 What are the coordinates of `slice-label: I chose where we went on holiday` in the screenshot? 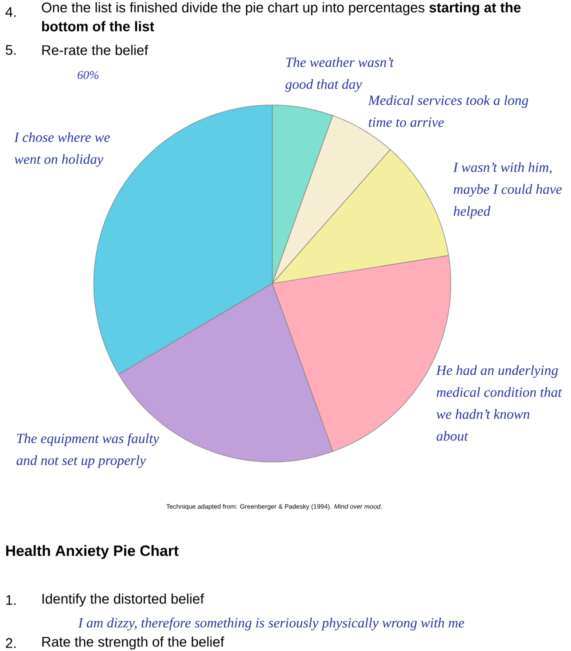 It's located at (62, 149).